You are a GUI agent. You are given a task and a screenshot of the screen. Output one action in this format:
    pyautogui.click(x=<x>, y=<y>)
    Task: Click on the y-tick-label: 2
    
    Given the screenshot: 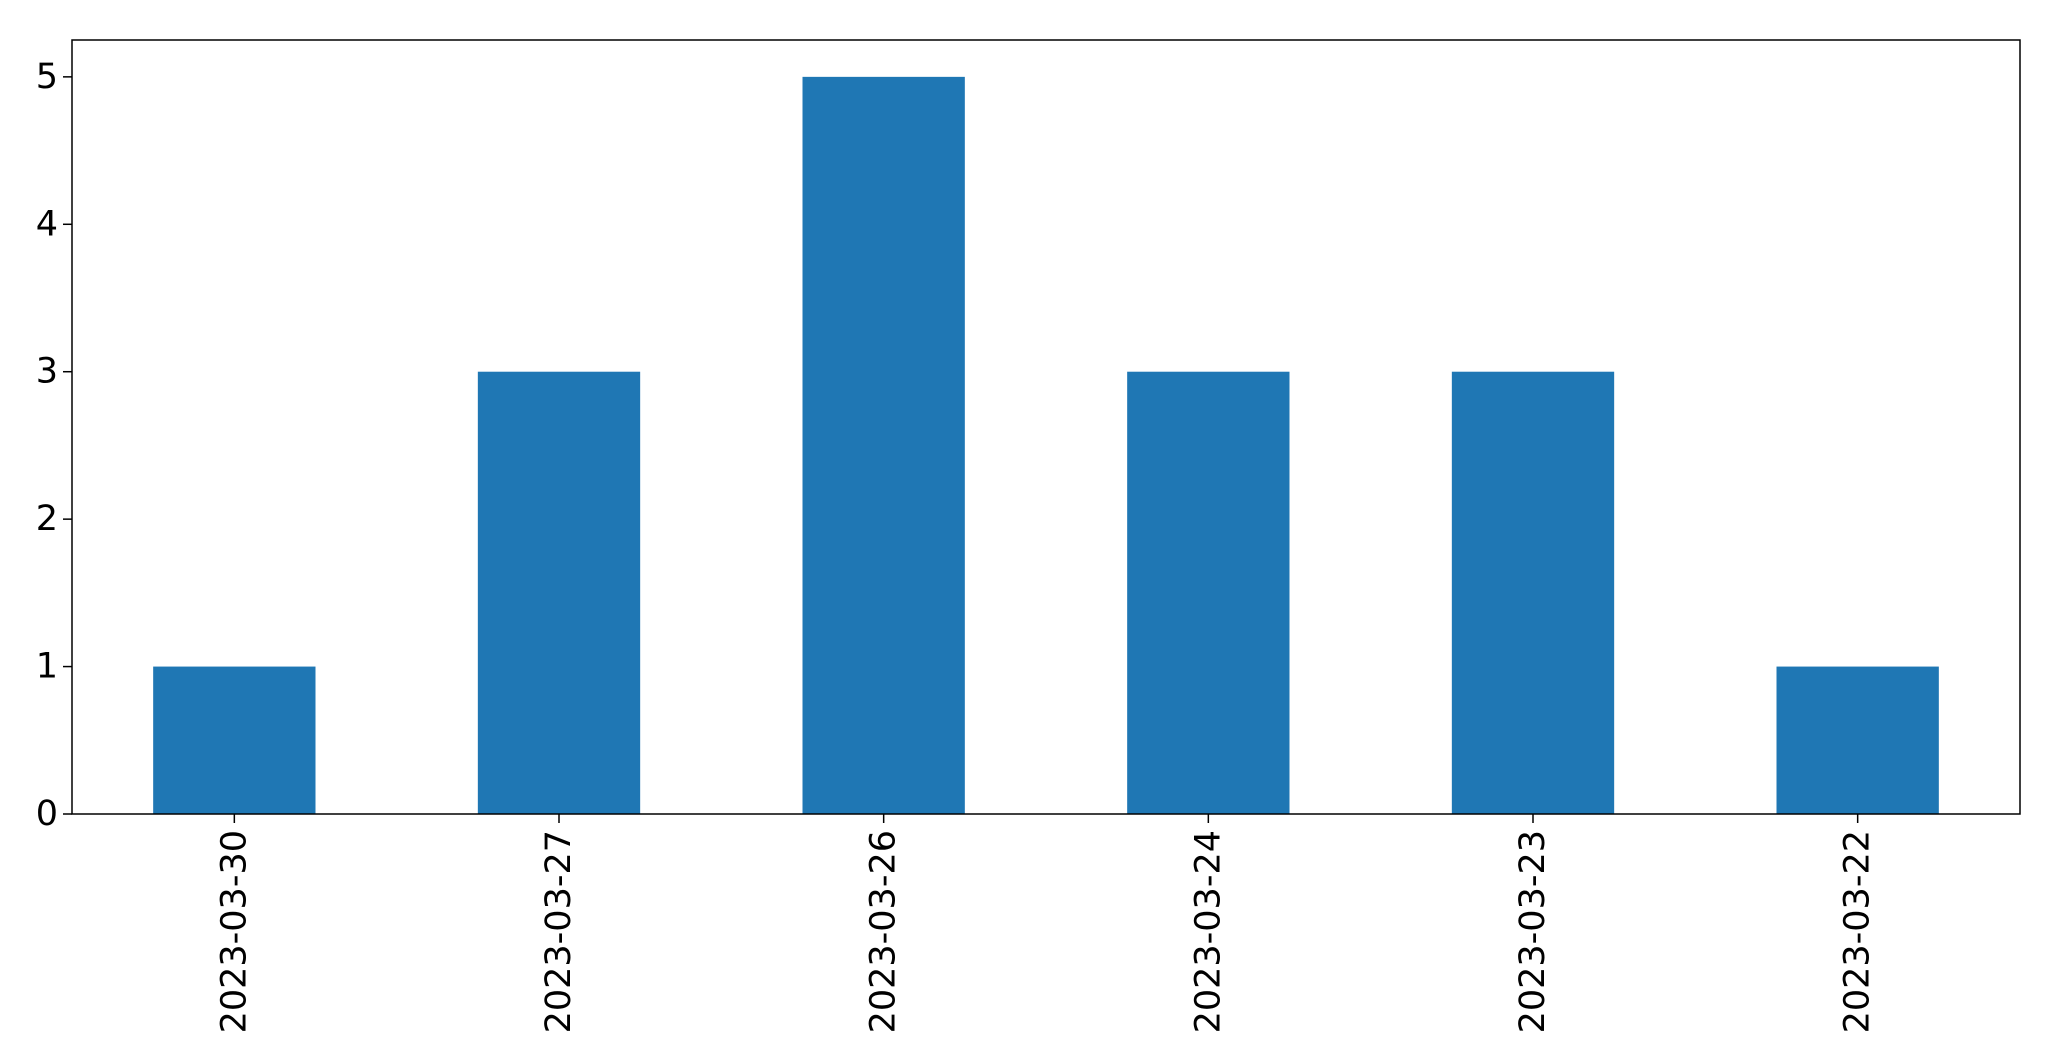 What is the action you would take?
    pyautogui.click(x=47, y=519)
    